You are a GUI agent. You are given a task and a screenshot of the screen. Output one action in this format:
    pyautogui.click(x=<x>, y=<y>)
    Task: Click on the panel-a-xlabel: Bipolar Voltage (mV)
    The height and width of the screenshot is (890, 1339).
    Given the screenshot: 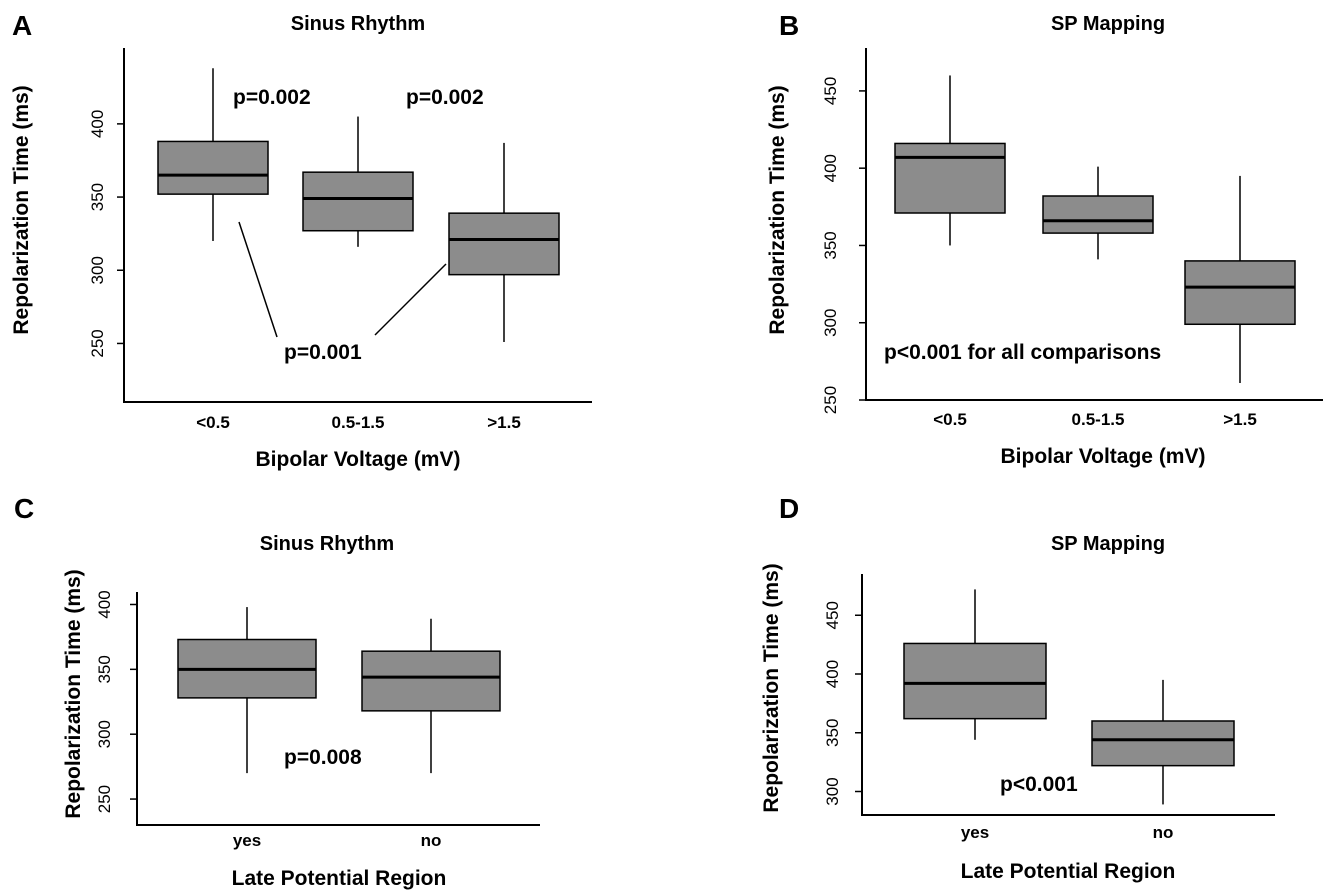 What is the action you would take?
    pyautogui.click(x=358, y=459)
    